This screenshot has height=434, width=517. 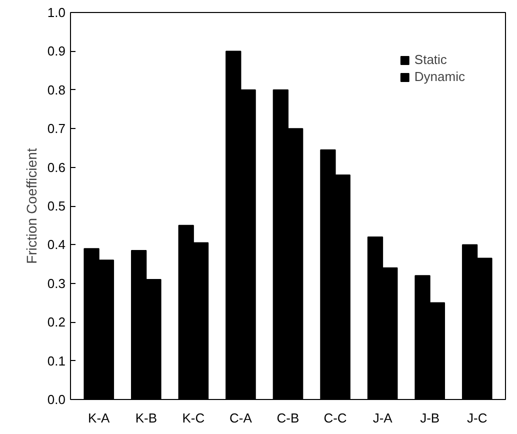 I want to click on x-tick-label: J-B, so click(x=430, y=418).